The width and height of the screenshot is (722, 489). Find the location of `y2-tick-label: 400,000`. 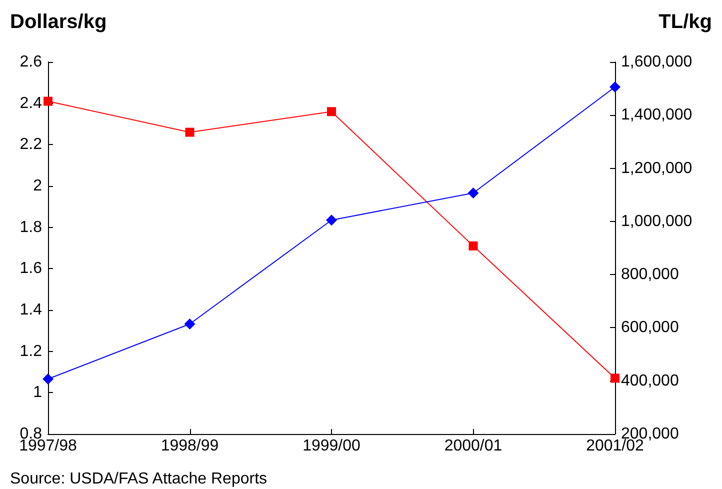

y2-tick-label: 400,000 is located at coordinates (650, 381).